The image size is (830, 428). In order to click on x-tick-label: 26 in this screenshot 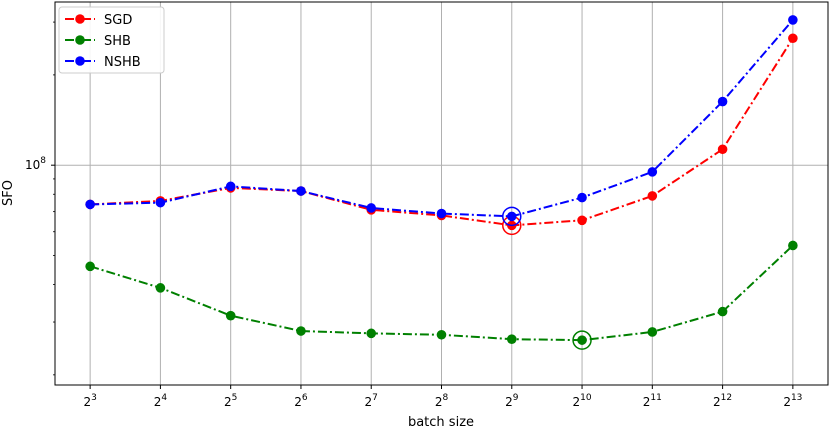, I will do `click(301, 401)`.